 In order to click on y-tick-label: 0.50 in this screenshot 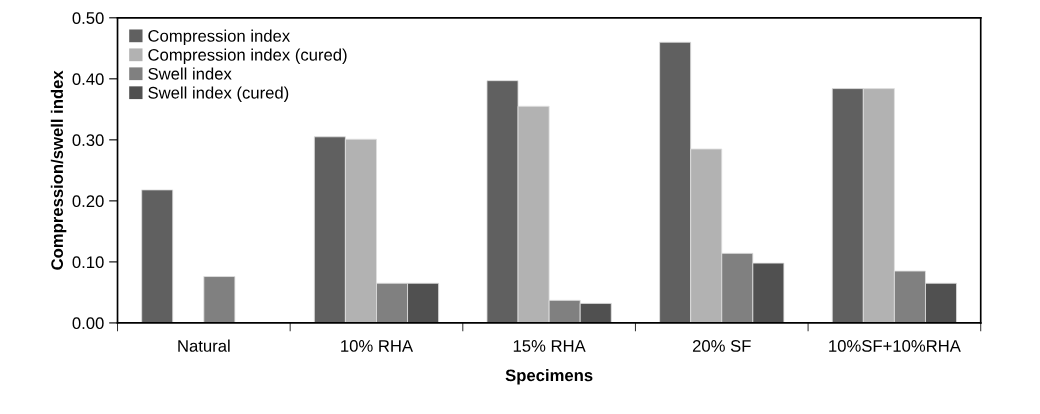, I will do `click(88, 18)`.